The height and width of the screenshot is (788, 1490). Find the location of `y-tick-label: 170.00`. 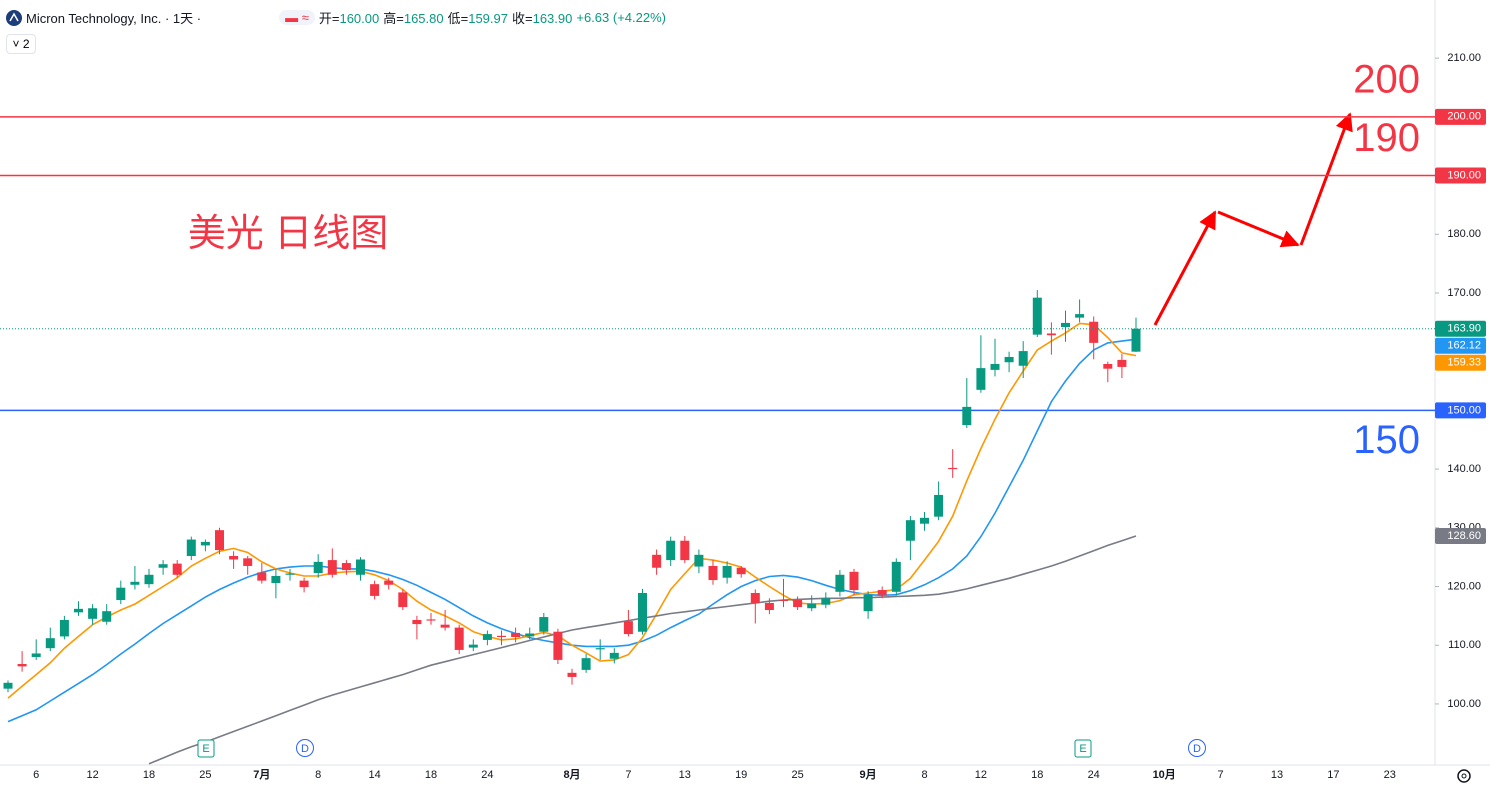

y-tick-label: 170.00 is located at coordinates (1464, 293).